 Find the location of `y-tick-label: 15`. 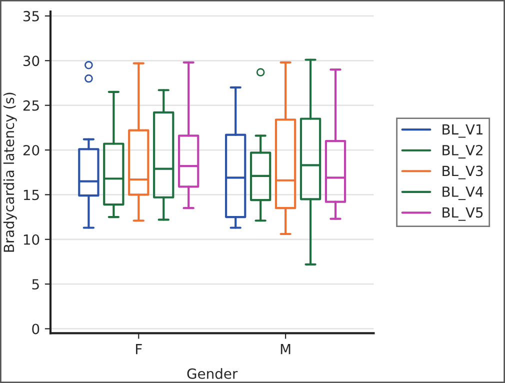

y-tick-label: 15 is located at coordinates (31, 195).